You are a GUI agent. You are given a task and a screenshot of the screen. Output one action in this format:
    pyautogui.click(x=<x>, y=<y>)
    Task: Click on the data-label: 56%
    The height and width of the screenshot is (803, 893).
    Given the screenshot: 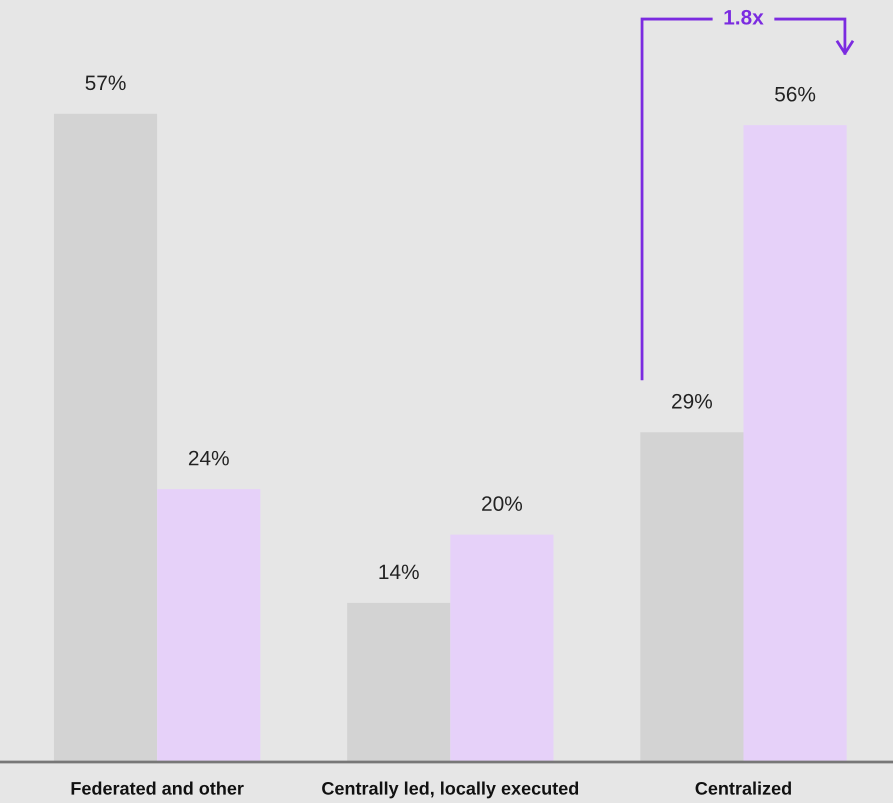 What is the action you would take?
    pyautogui.click(x=795, y=94)
    